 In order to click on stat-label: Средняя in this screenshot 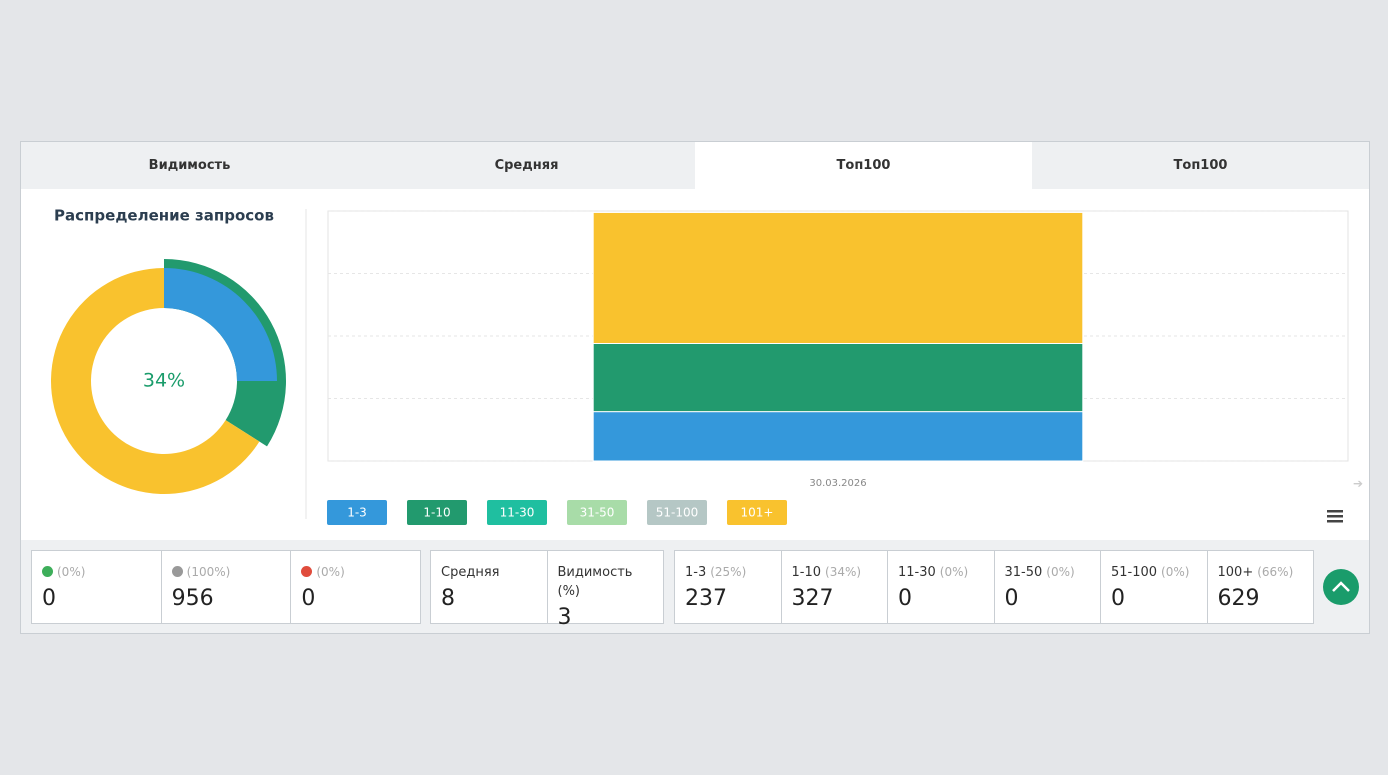, I will do `click(470, 572)`.